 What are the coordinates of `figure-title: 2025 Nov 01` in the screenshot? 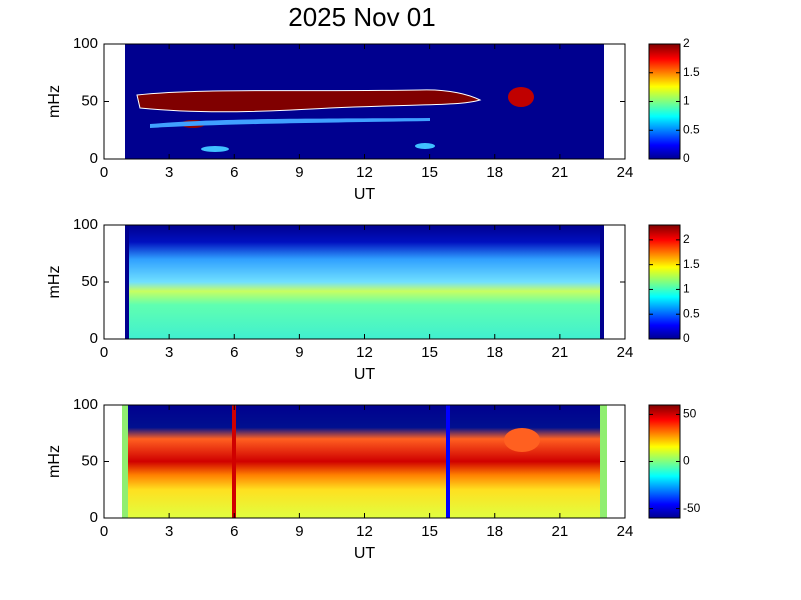 It's located at (361, 17).